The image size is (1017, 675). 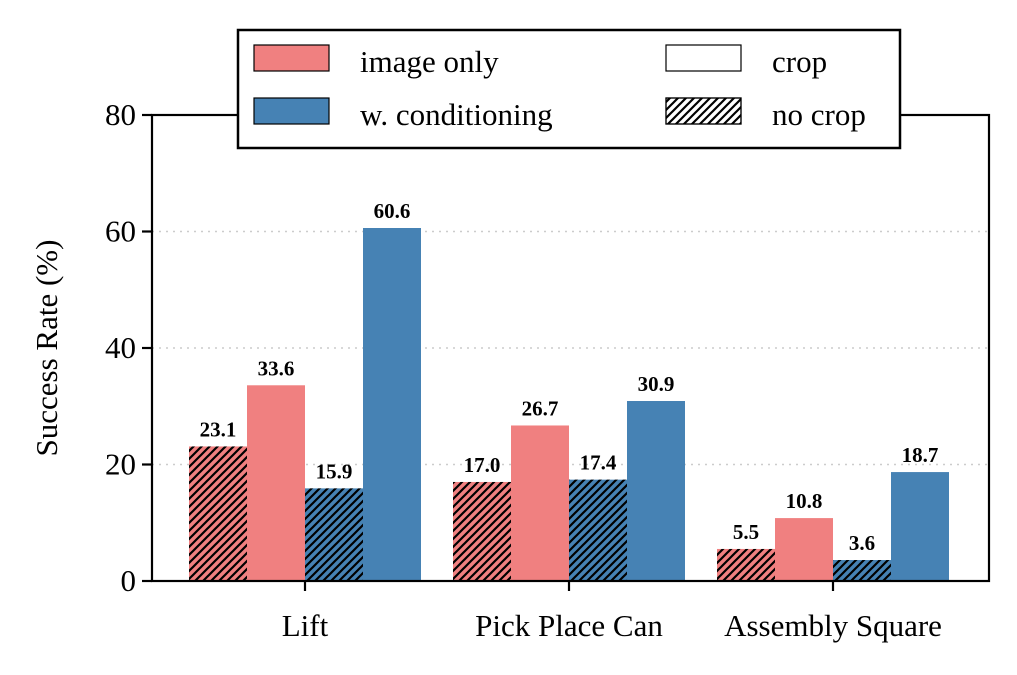 I want to click on x-tick-label: Lift, so click(x=305, y=625).